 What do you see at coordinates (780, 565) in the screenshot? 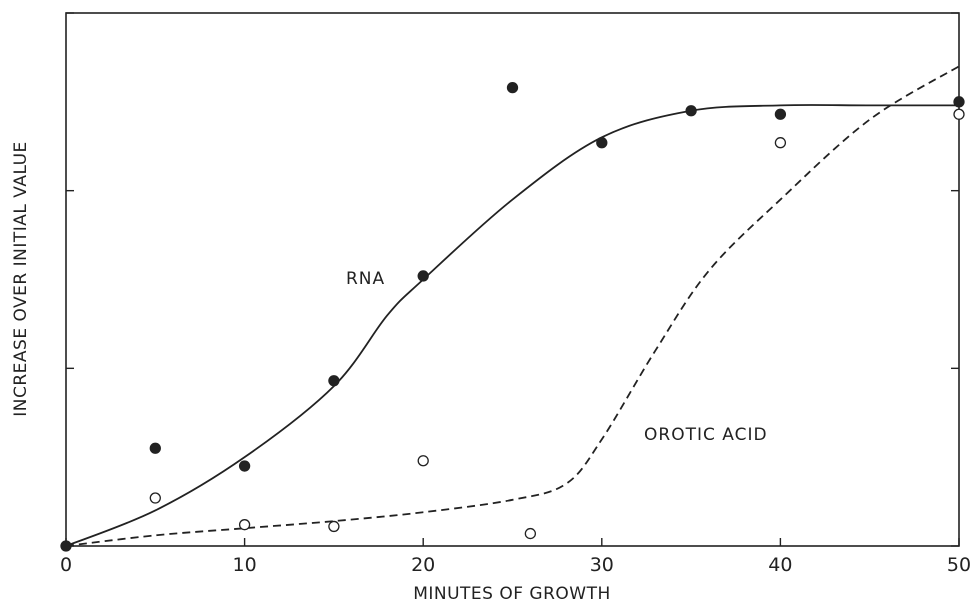
I see `x-tick-label: 40` at bounding box center [780, 565].